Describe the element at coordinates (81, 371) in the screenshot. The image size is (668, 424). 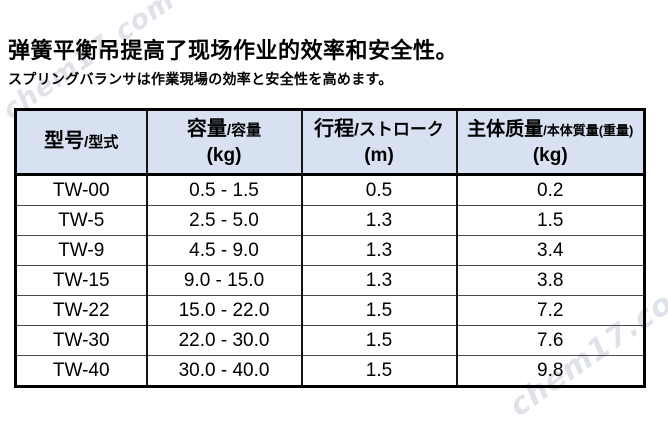
I see `cell-model: TW-40` at that location.